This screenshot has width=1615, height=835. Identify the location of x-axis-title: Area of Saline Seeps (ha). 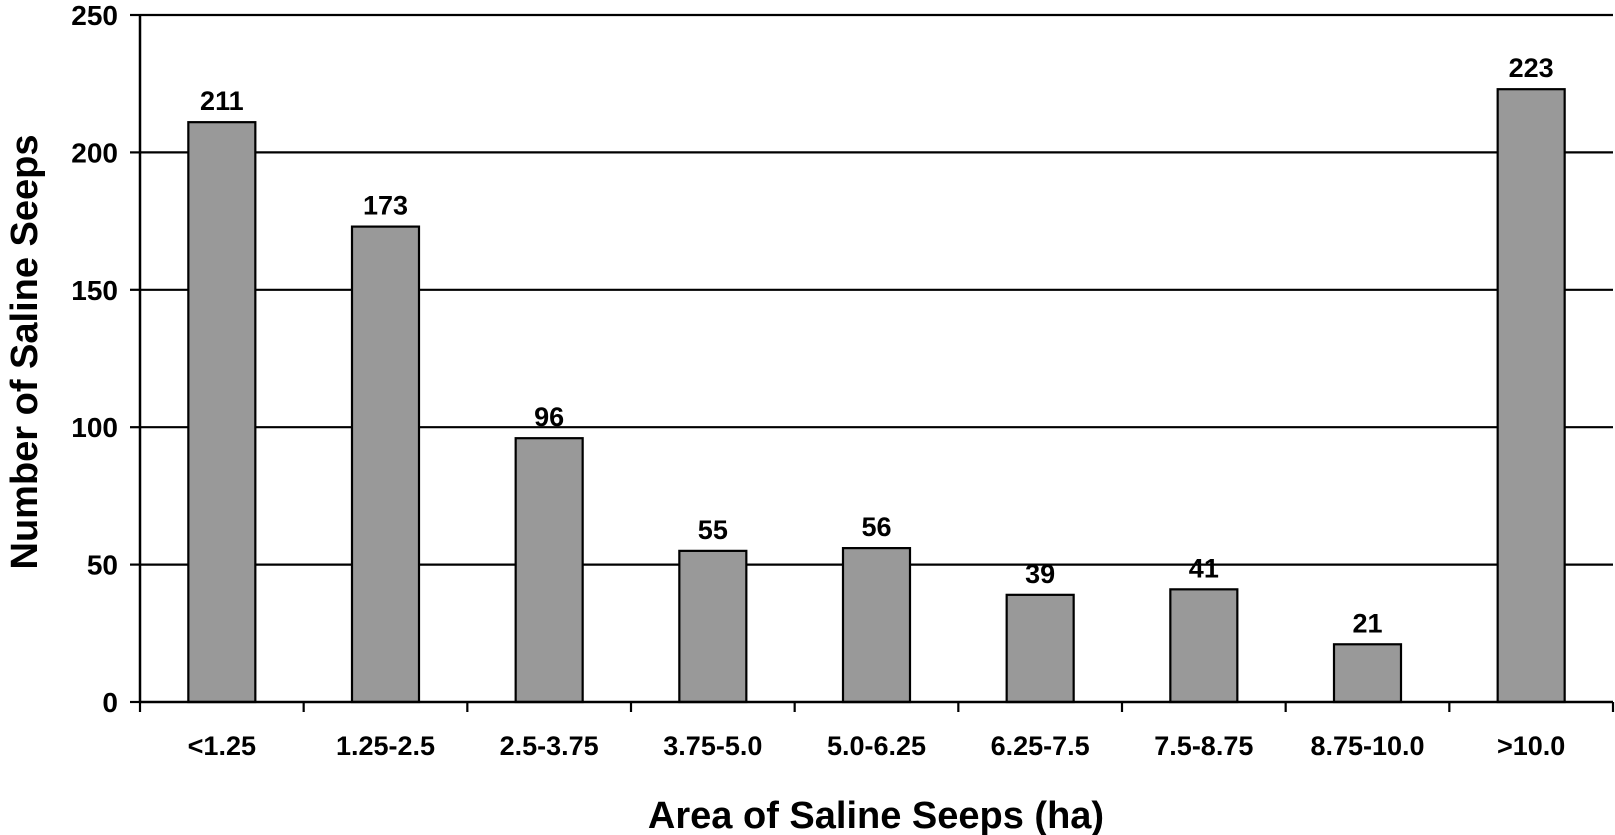
(876, 815).